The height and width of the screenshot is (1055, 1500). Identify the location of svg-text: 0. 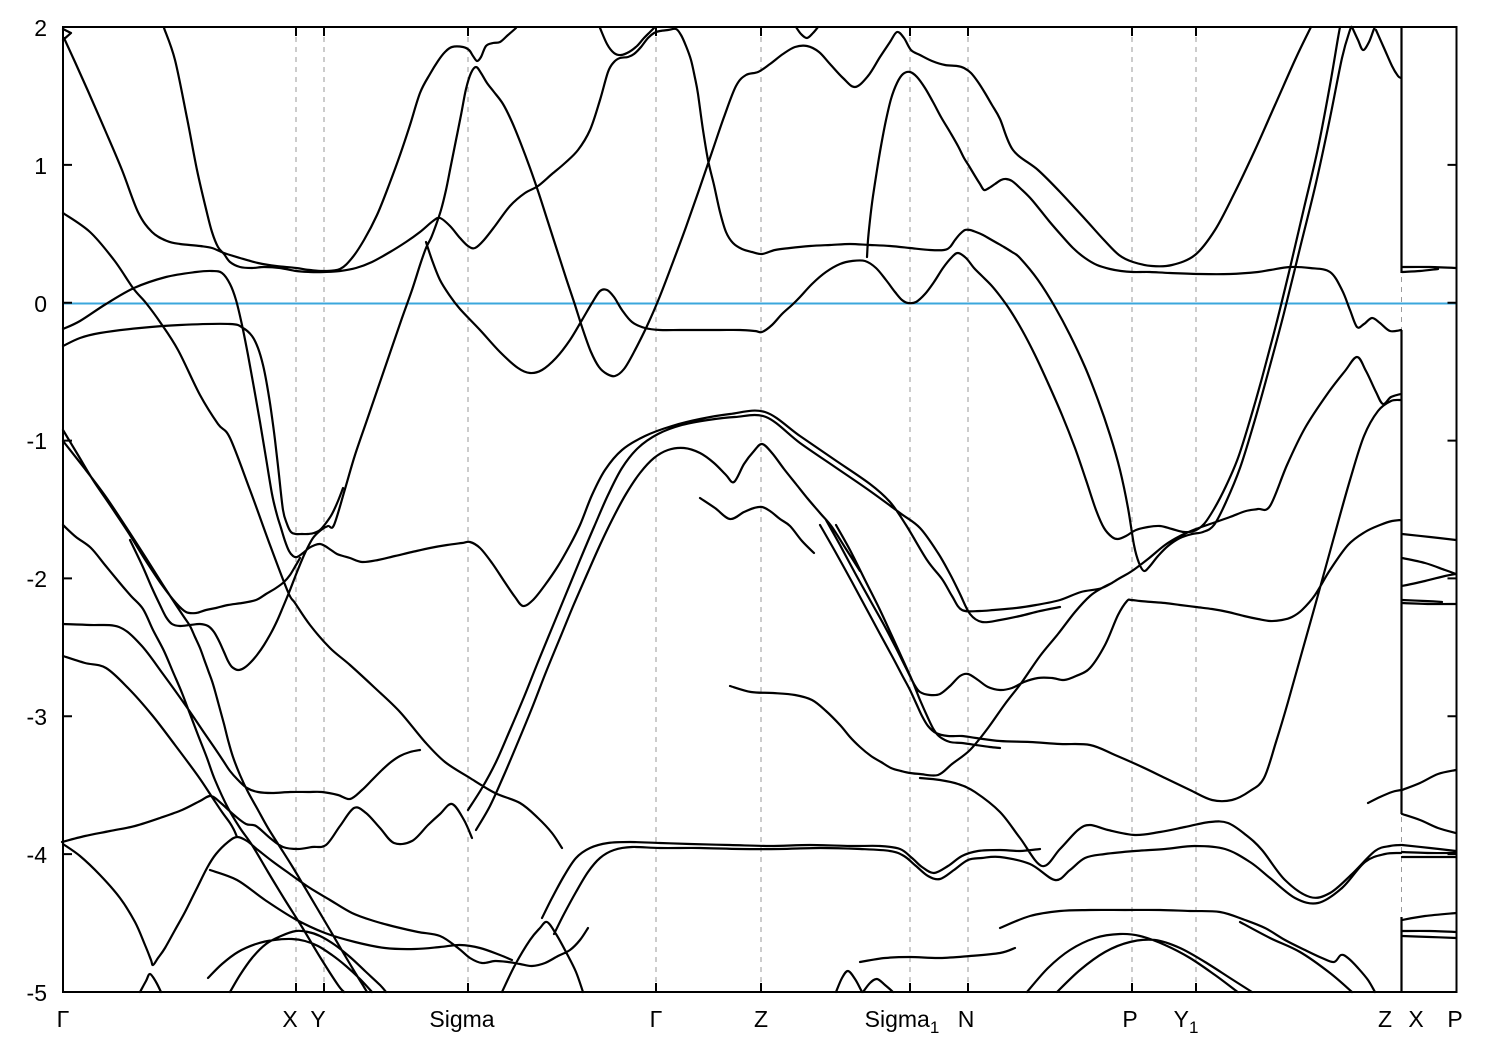
(40, 304).